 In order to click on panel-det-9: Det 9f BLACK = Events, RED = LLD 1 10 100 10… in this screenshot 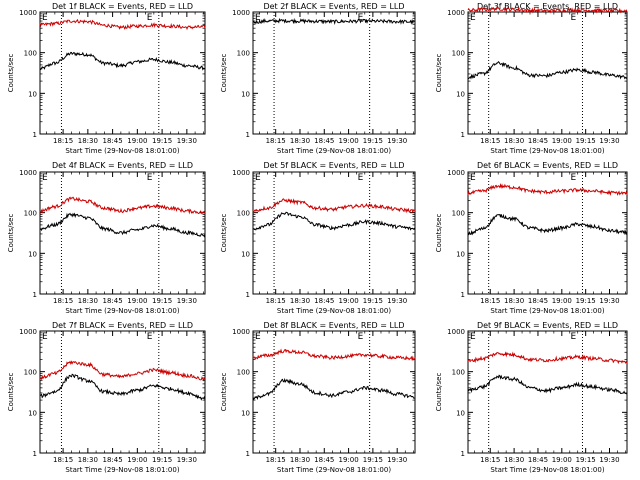, I will do `click(531, 397)`.